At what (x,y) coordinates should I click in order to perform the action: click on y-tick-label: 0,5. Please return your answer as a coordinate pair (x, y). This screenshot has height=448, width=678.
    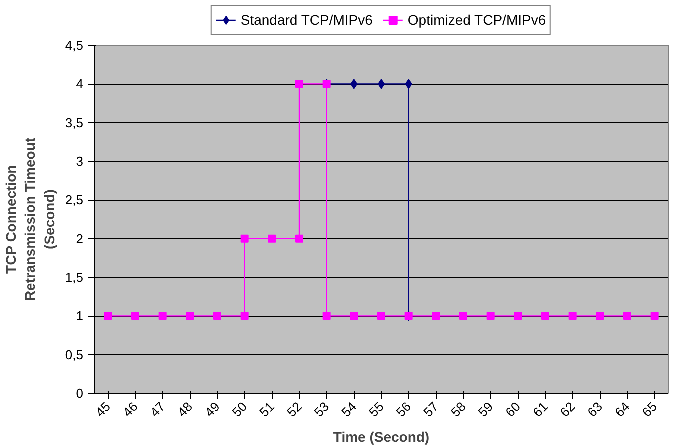
    Looking at the image, I should click on (74, 354).